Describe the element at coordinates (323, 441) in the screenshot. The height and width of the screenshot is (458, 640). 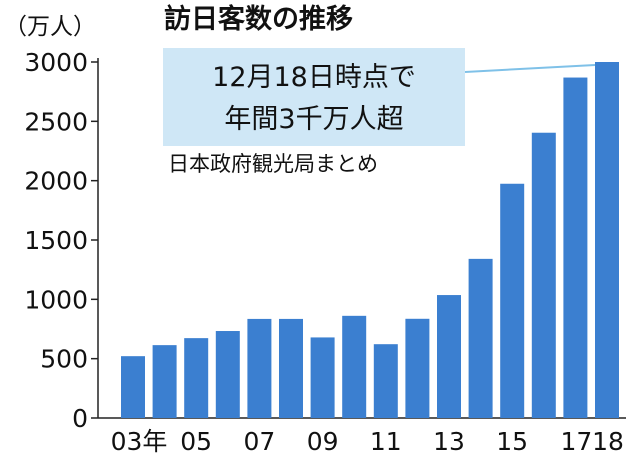
I see `x-tick-label: 09` at that location.